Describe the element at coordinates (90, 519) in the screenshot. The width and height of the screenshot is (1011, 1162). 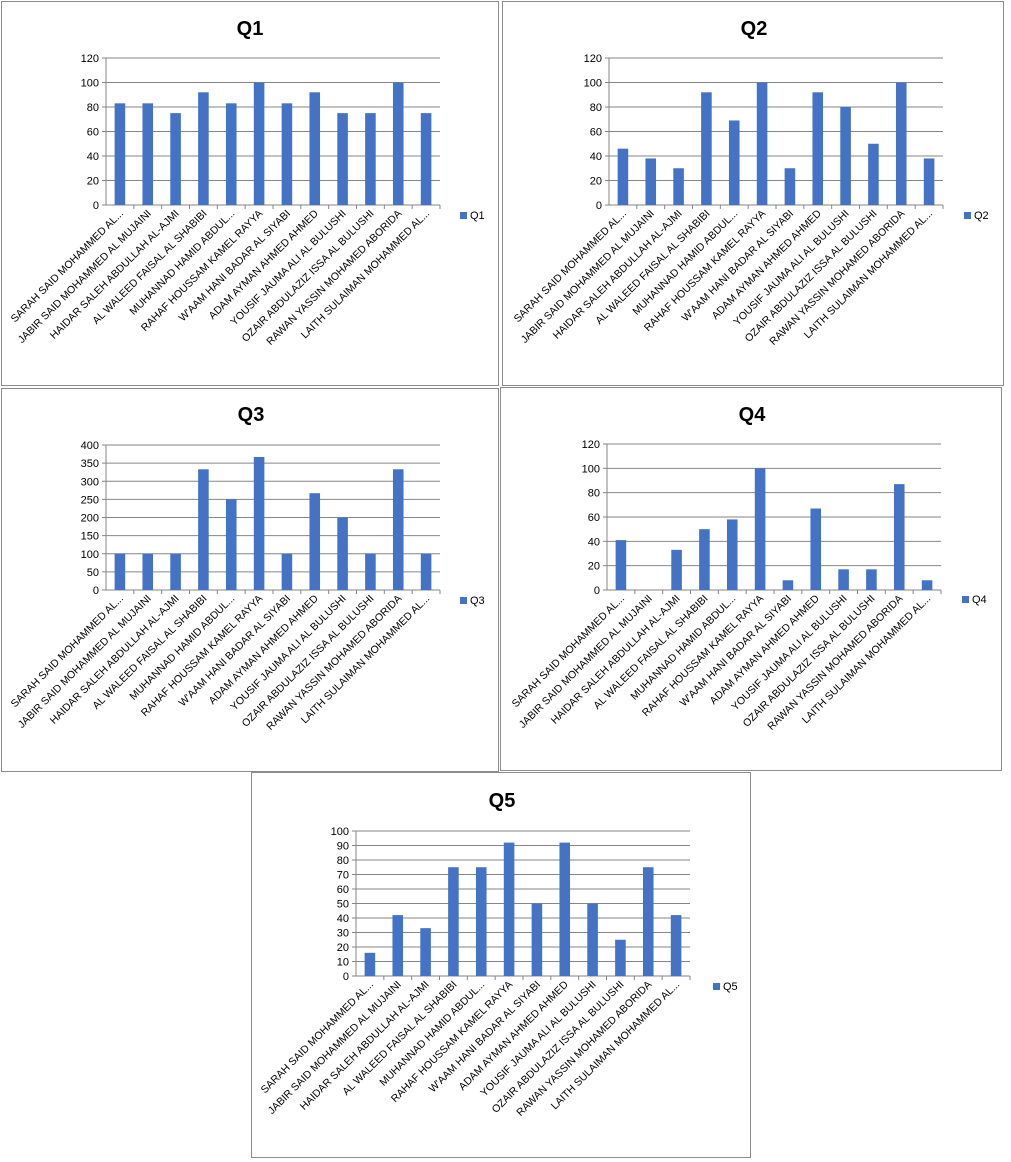
I see `y-tick-label: 200` at that location.